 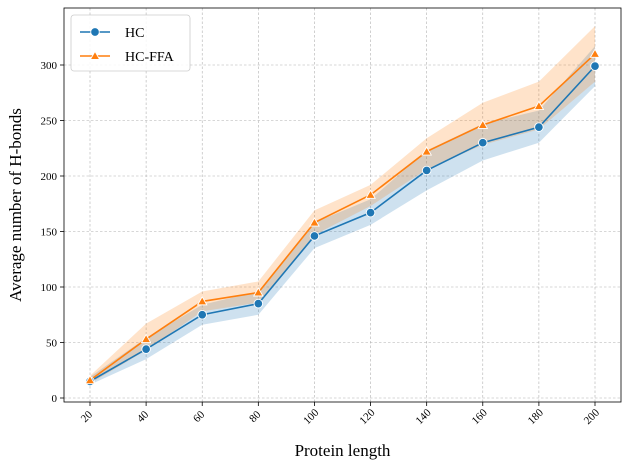 I want to click on y-tick-label: 50, so click(x=52, y=344).